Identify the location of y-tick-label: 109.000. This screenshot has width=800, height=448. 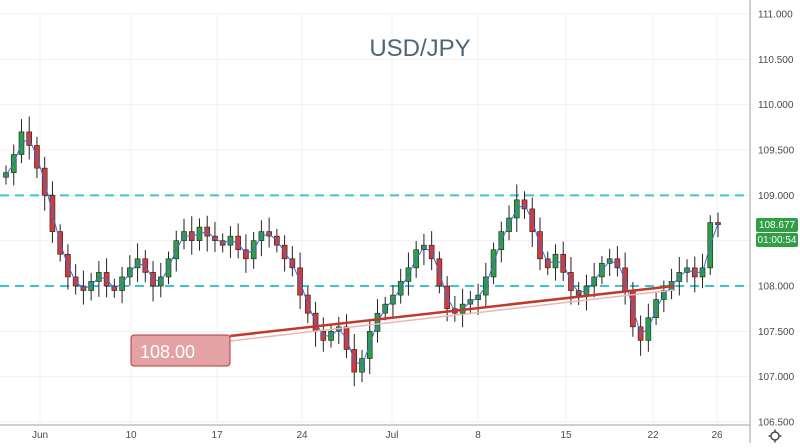
(776, 196).